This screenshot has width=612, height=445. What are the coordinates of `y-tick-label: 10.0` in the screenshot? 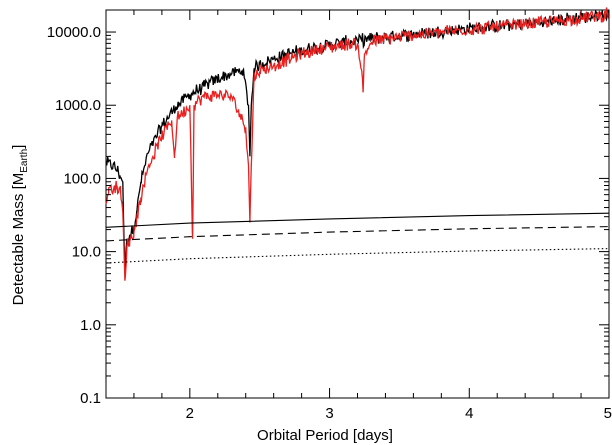 It's located at (86, 252).